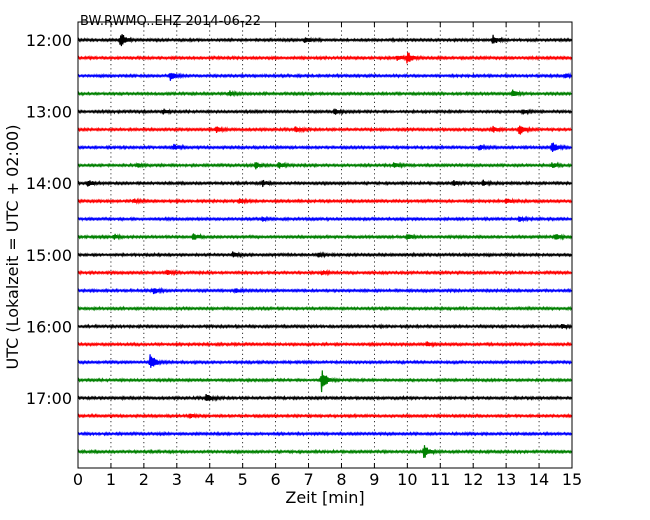  What do you see at coordinates (78, 479) in the screenshot?
I see `x-tick-label: 0` at bounding box center [78, 479].